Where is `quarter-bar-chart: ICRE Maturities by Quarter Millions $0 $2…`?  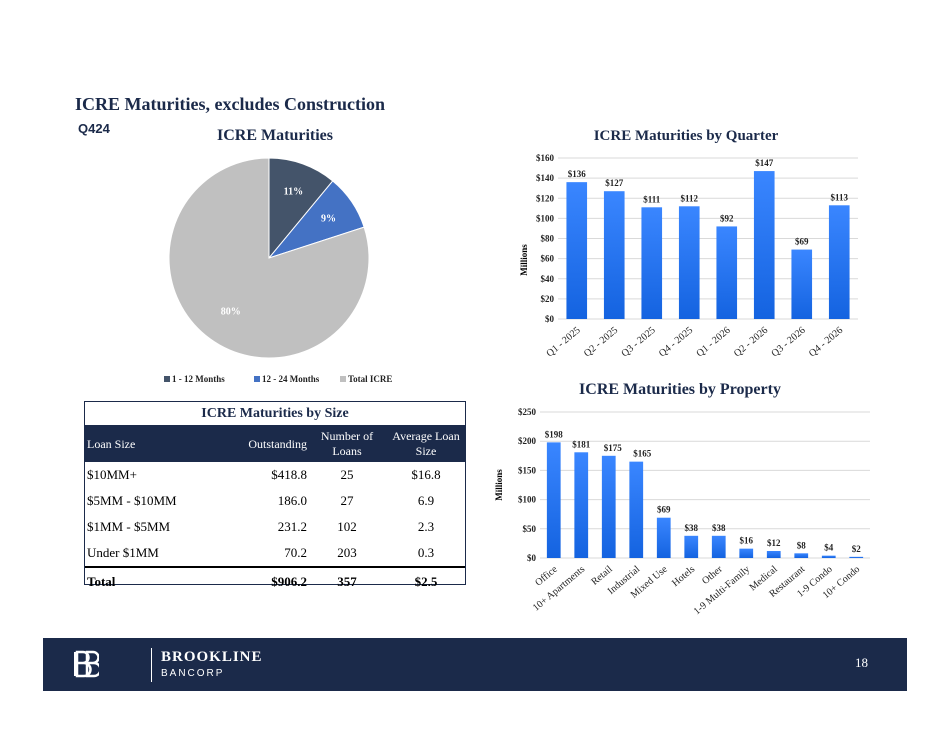
quarter-bar-chart: ICRE Maturities by Quarter Millions $0 $2… is located at coordinates (688, 243).